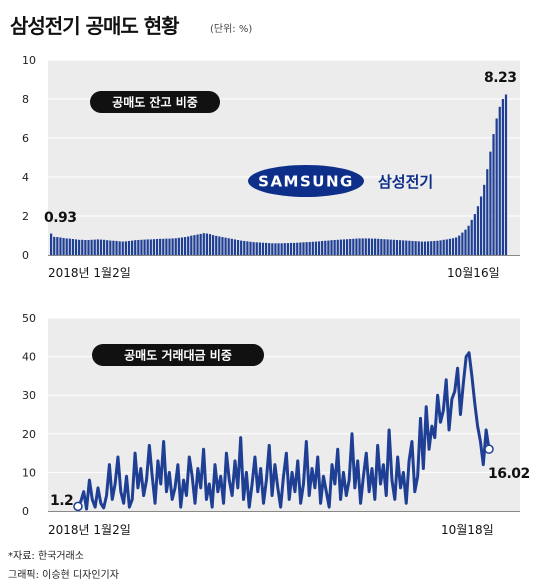  Describe the element at coordinates (25, 177) in the screenshot. I see `y-tick-label: 4` at that location.